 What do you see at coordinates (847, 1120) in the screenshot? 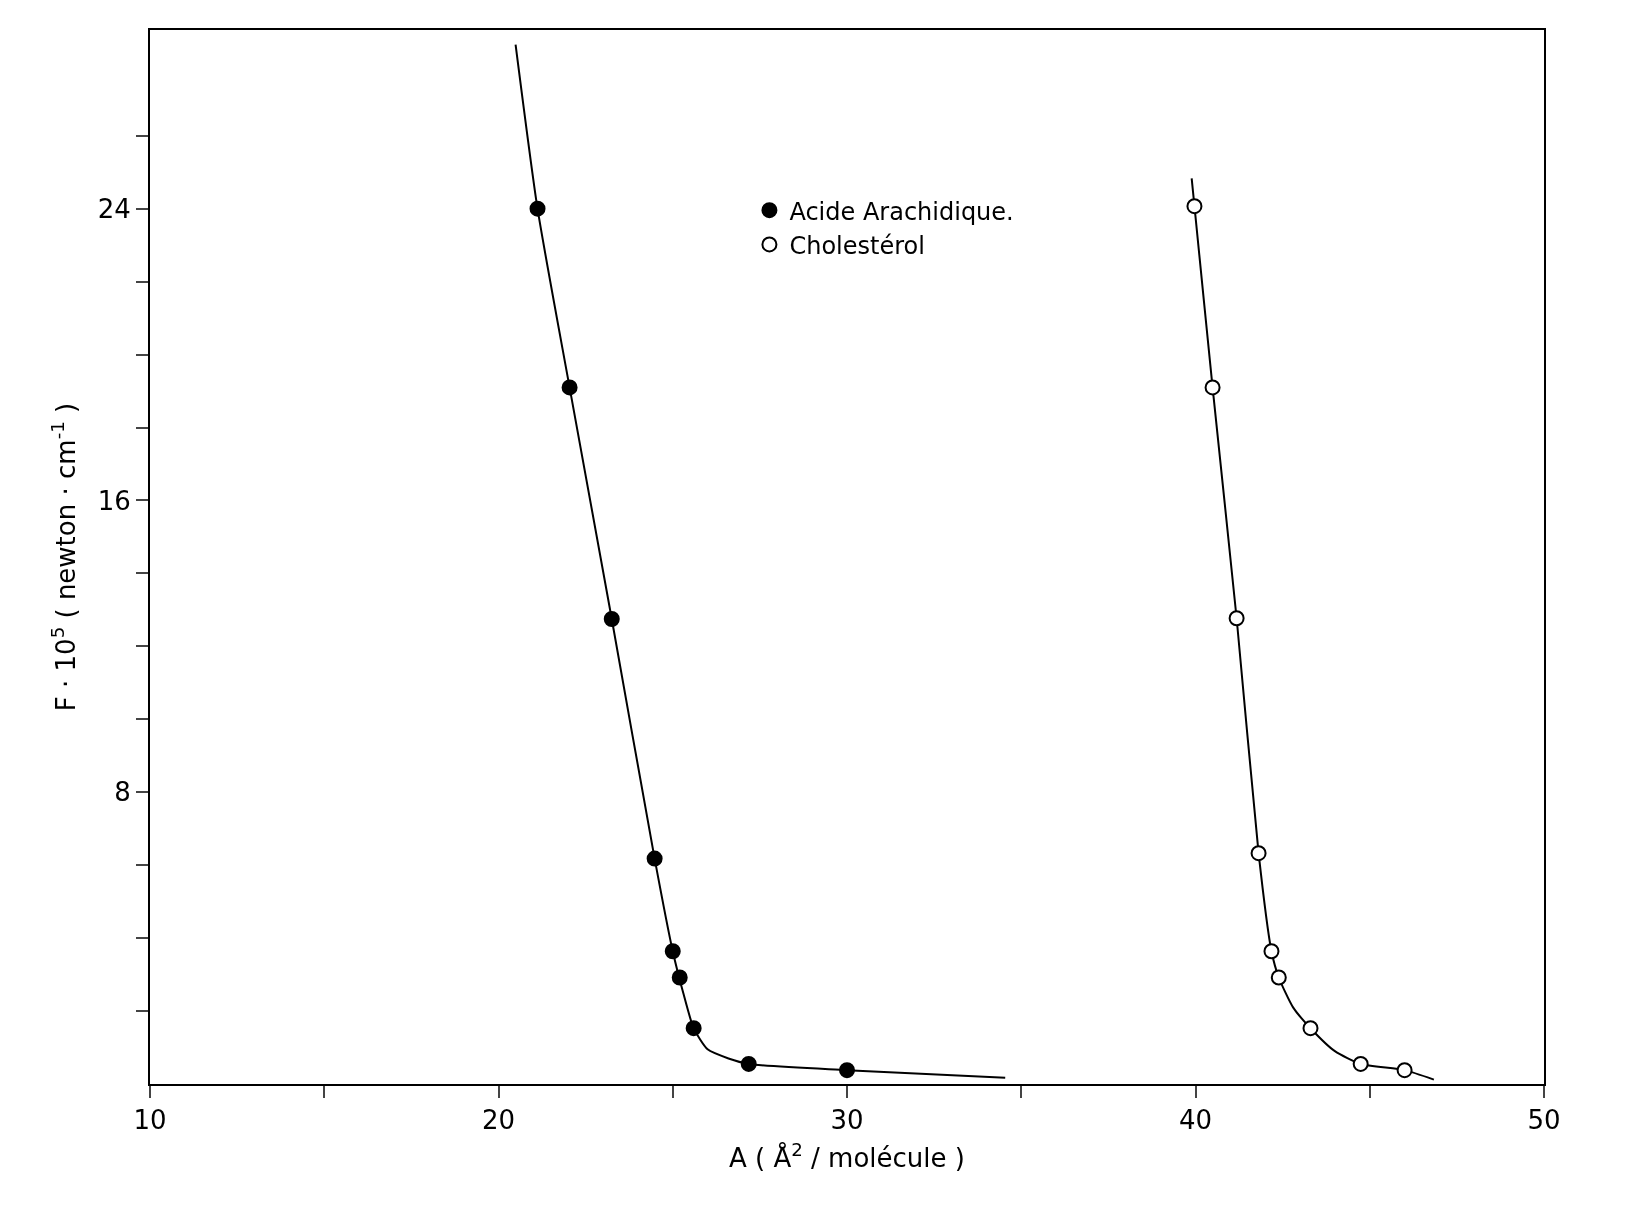
I see `x-tick-label: 30` at bounding box center [847, 1120].